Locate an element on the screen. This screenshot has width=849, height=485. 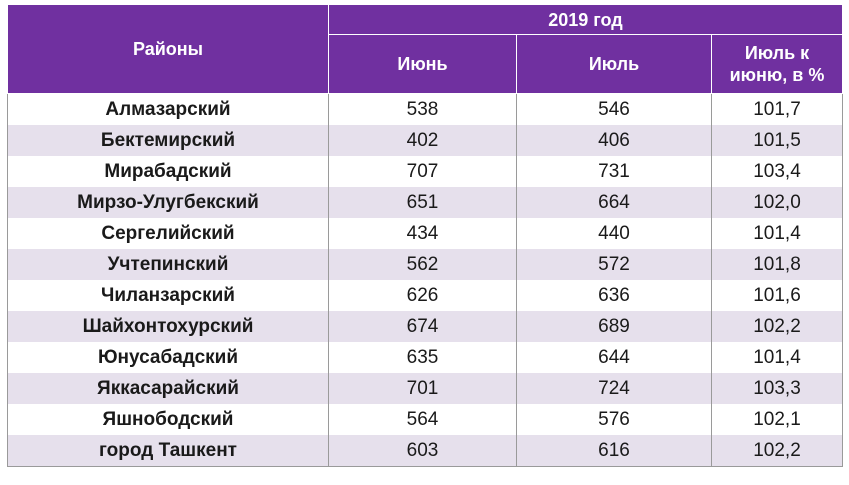
district-name: Юнусабадский is located at coordinates (168, 357).